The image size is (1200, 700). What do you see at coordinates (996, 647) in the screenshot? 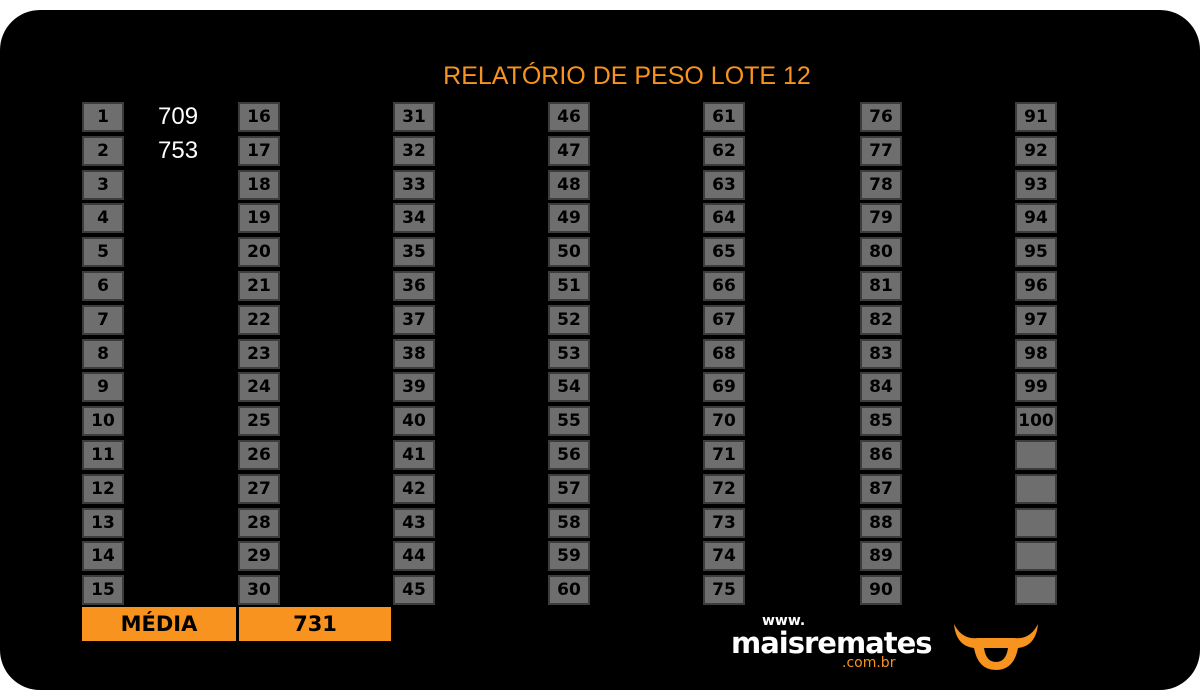
I see `bull-icon` at bounding box center [996, 647].